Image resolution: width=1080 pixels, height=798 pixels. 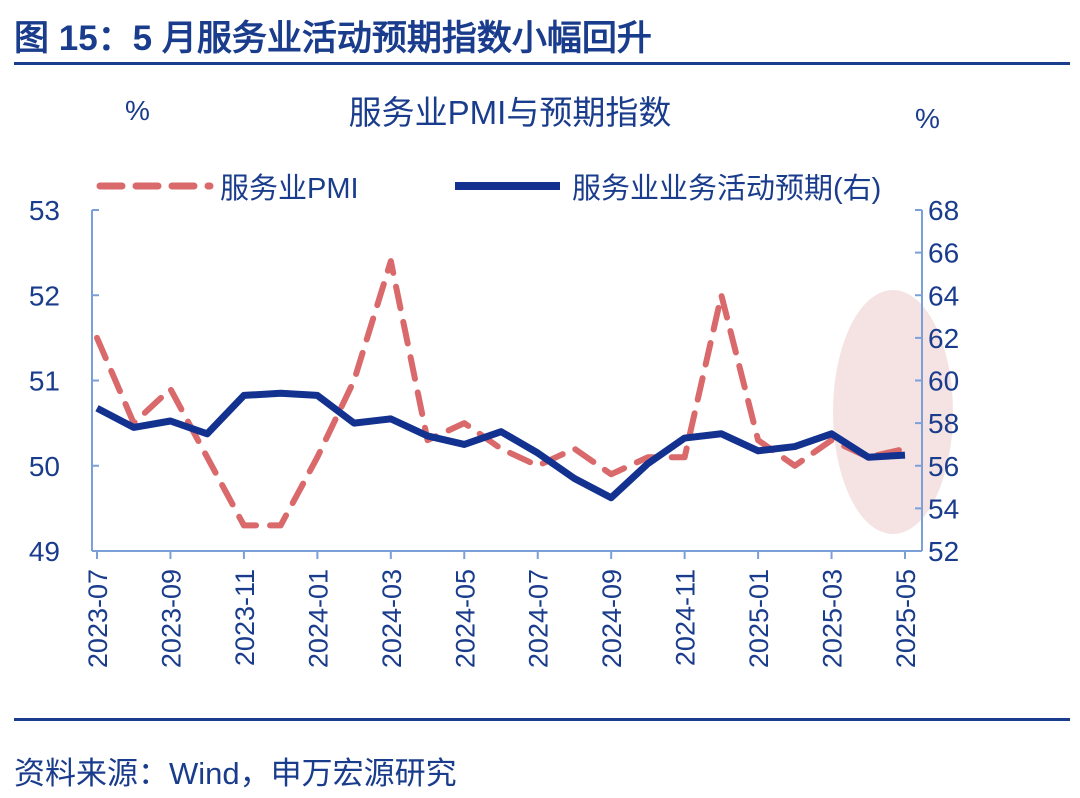 What do you see at coordinates (44, 381) in the screenshot?
I see `left-tick-label: 51` at bounding box center [44, 381].